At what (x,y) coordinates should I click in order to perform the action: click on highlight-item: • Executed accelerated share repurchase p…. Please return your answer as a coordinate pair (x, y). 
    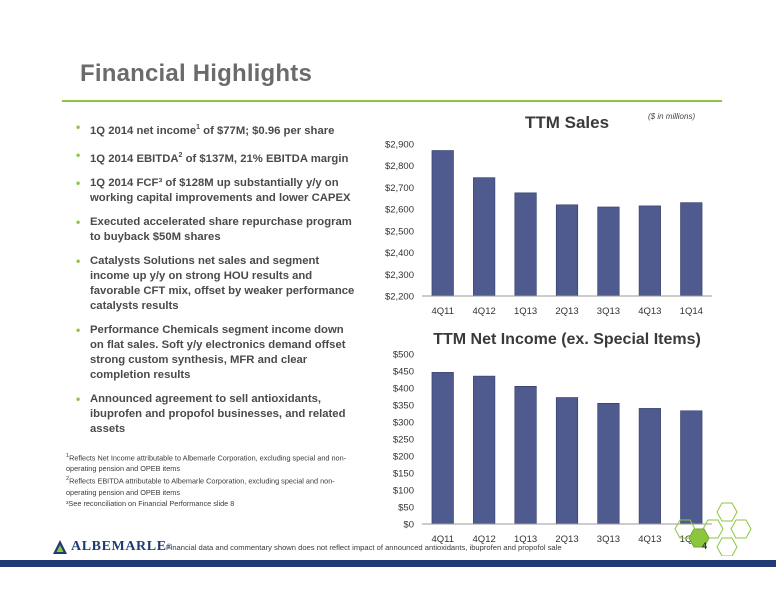
    Looking at the image, I should click on (214, 228).